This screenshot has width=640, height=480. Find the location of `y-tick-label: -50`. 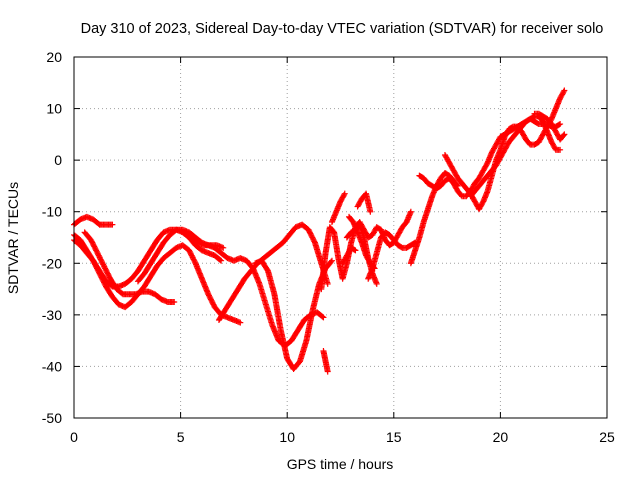

y-tick-label: -50 is located at coordinates (52, 418).